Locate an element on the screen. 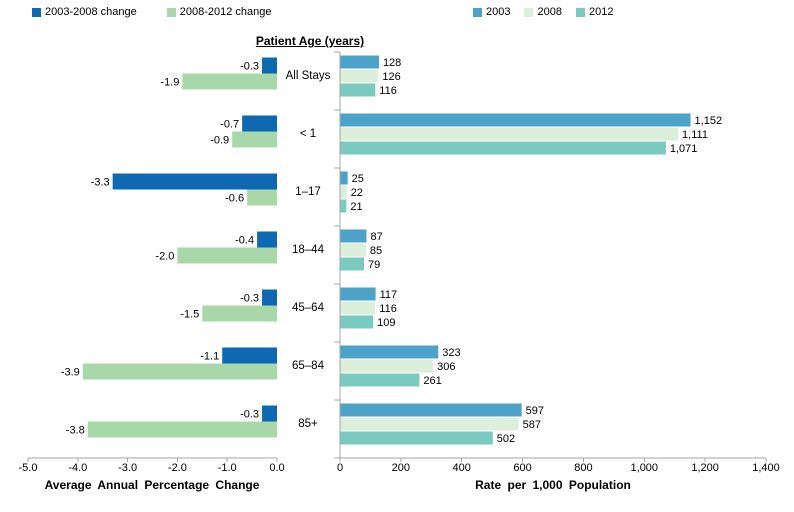 Image resolution: width=794 pixels, height=512 pixels. rate-value-label: 502 is located at coordinates (506, 439).